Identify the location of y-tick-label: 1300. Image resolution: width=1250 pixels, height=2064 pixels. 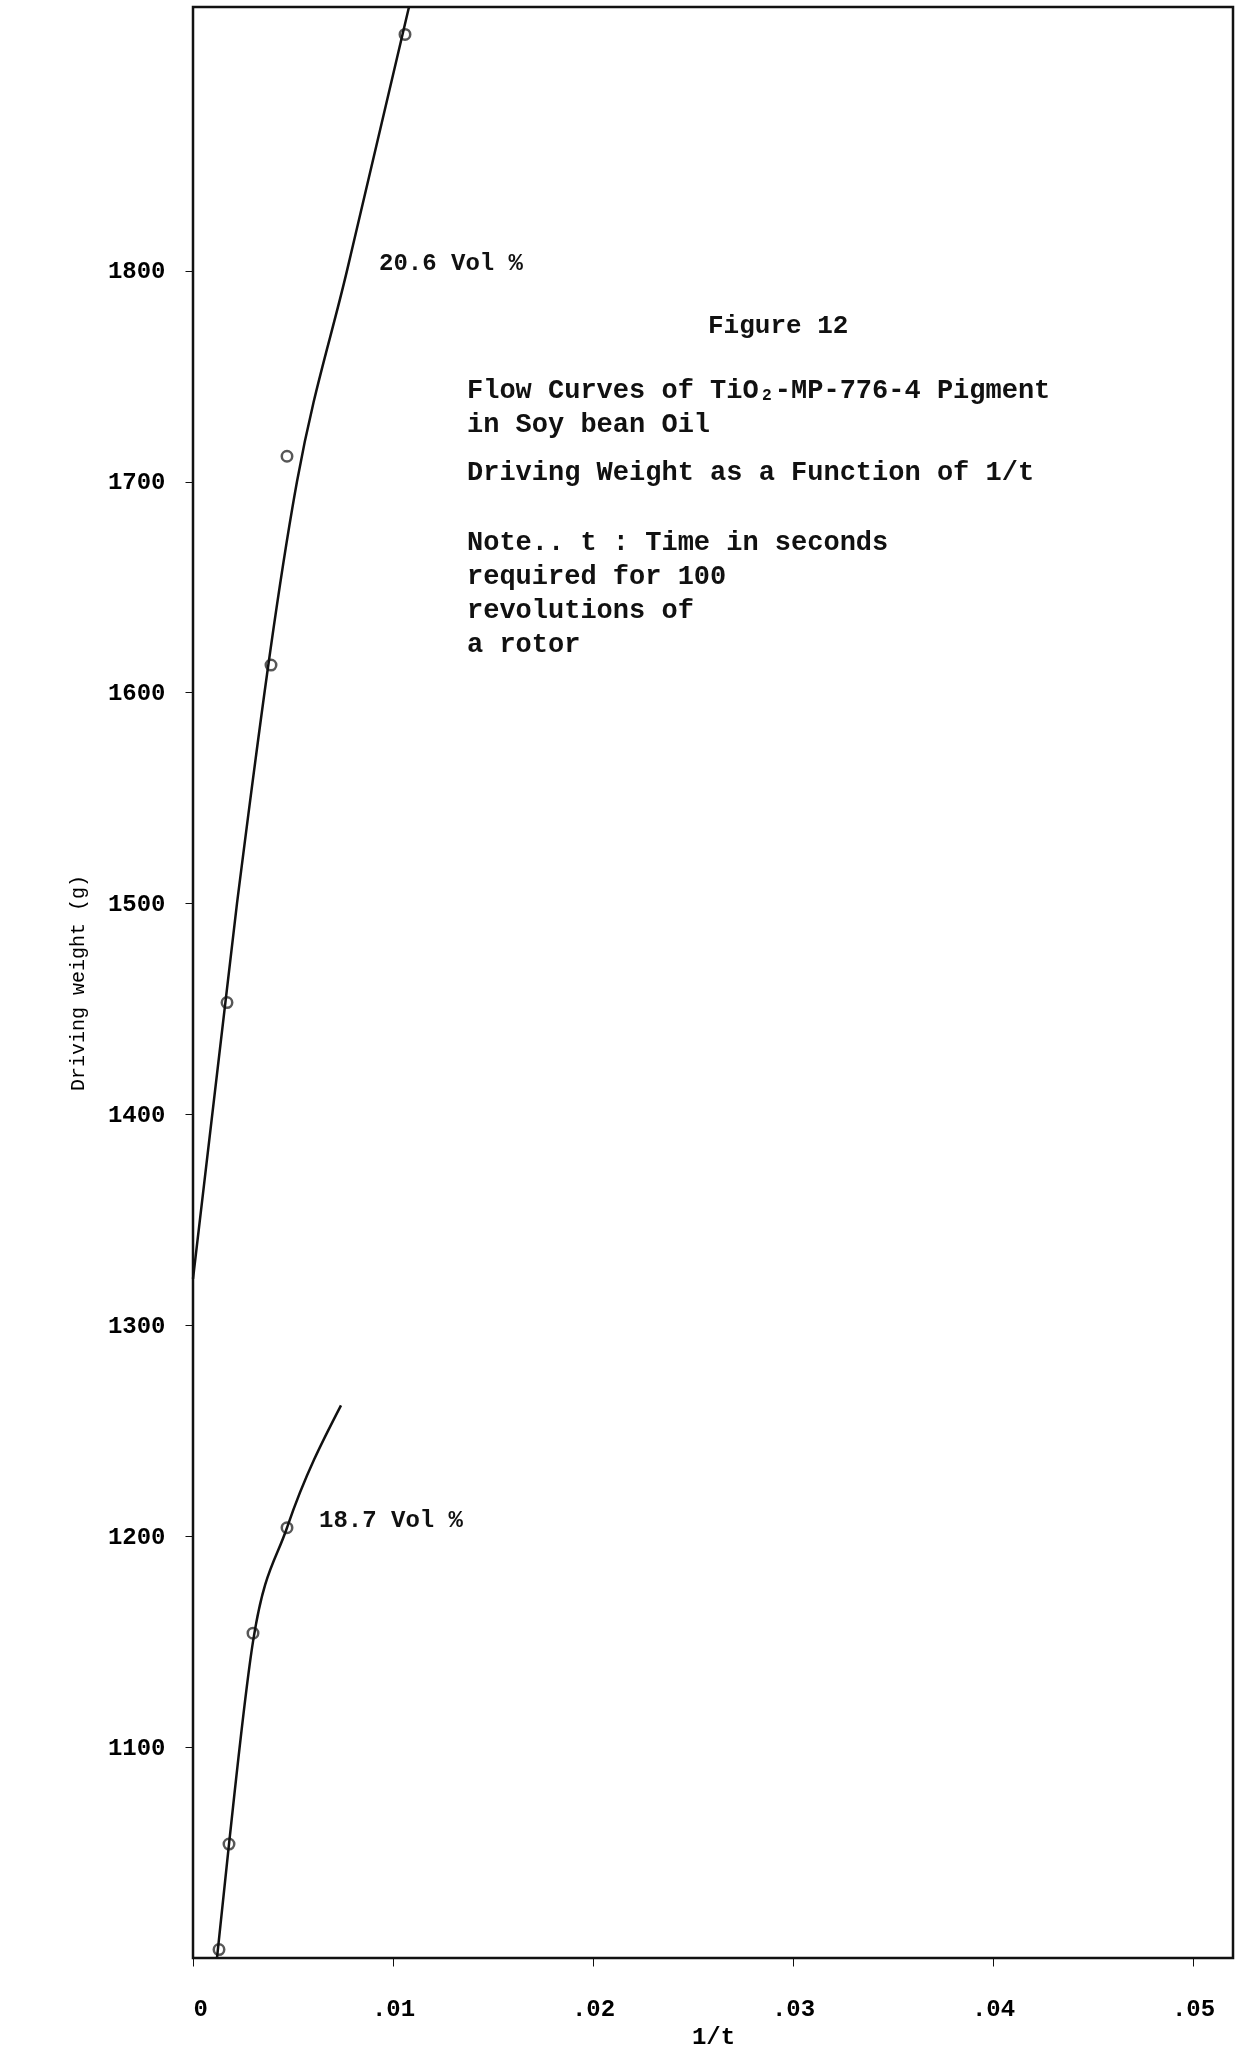
(136, 1326).